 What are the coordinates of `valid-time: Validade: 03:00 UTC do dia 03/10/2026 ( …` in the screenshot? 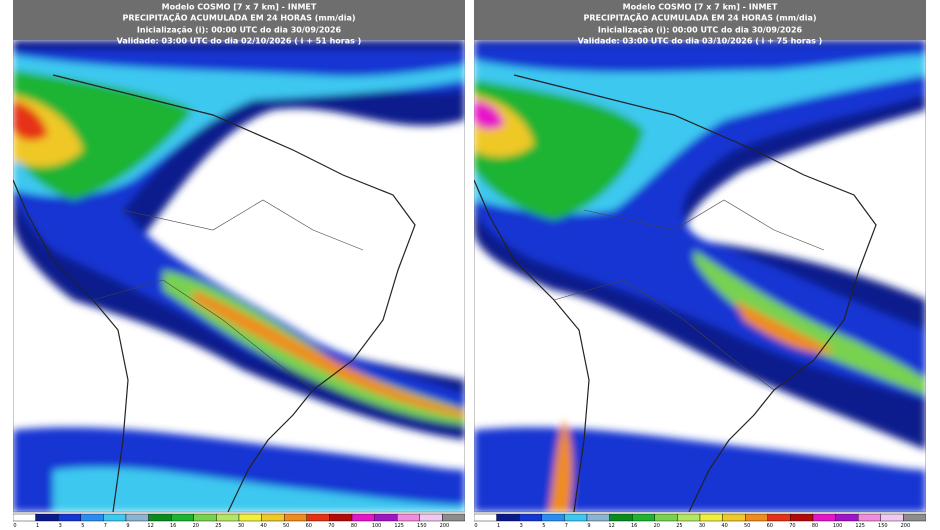 It's located at (700, 41).